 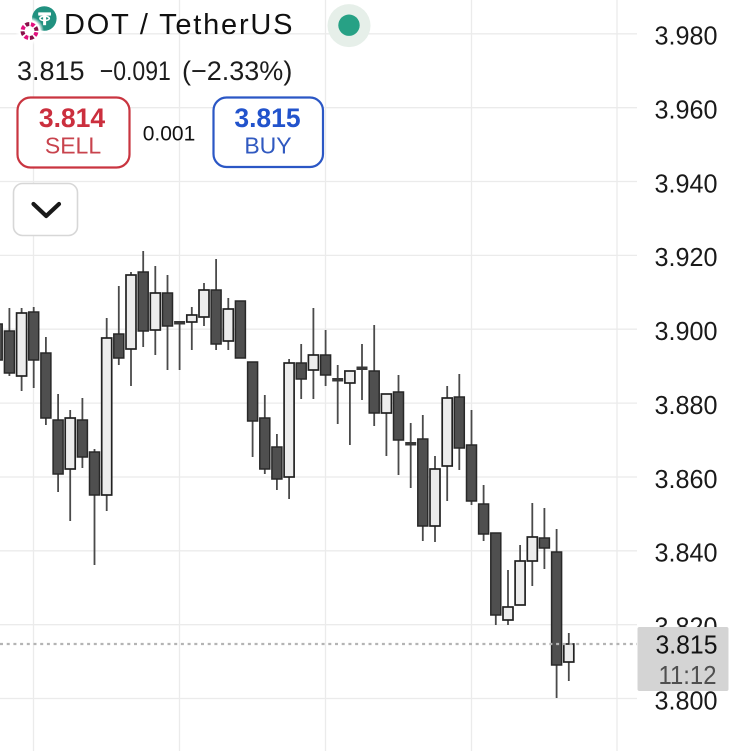 I want to click on svg-text: 3.920, so click(x=686, y=257).